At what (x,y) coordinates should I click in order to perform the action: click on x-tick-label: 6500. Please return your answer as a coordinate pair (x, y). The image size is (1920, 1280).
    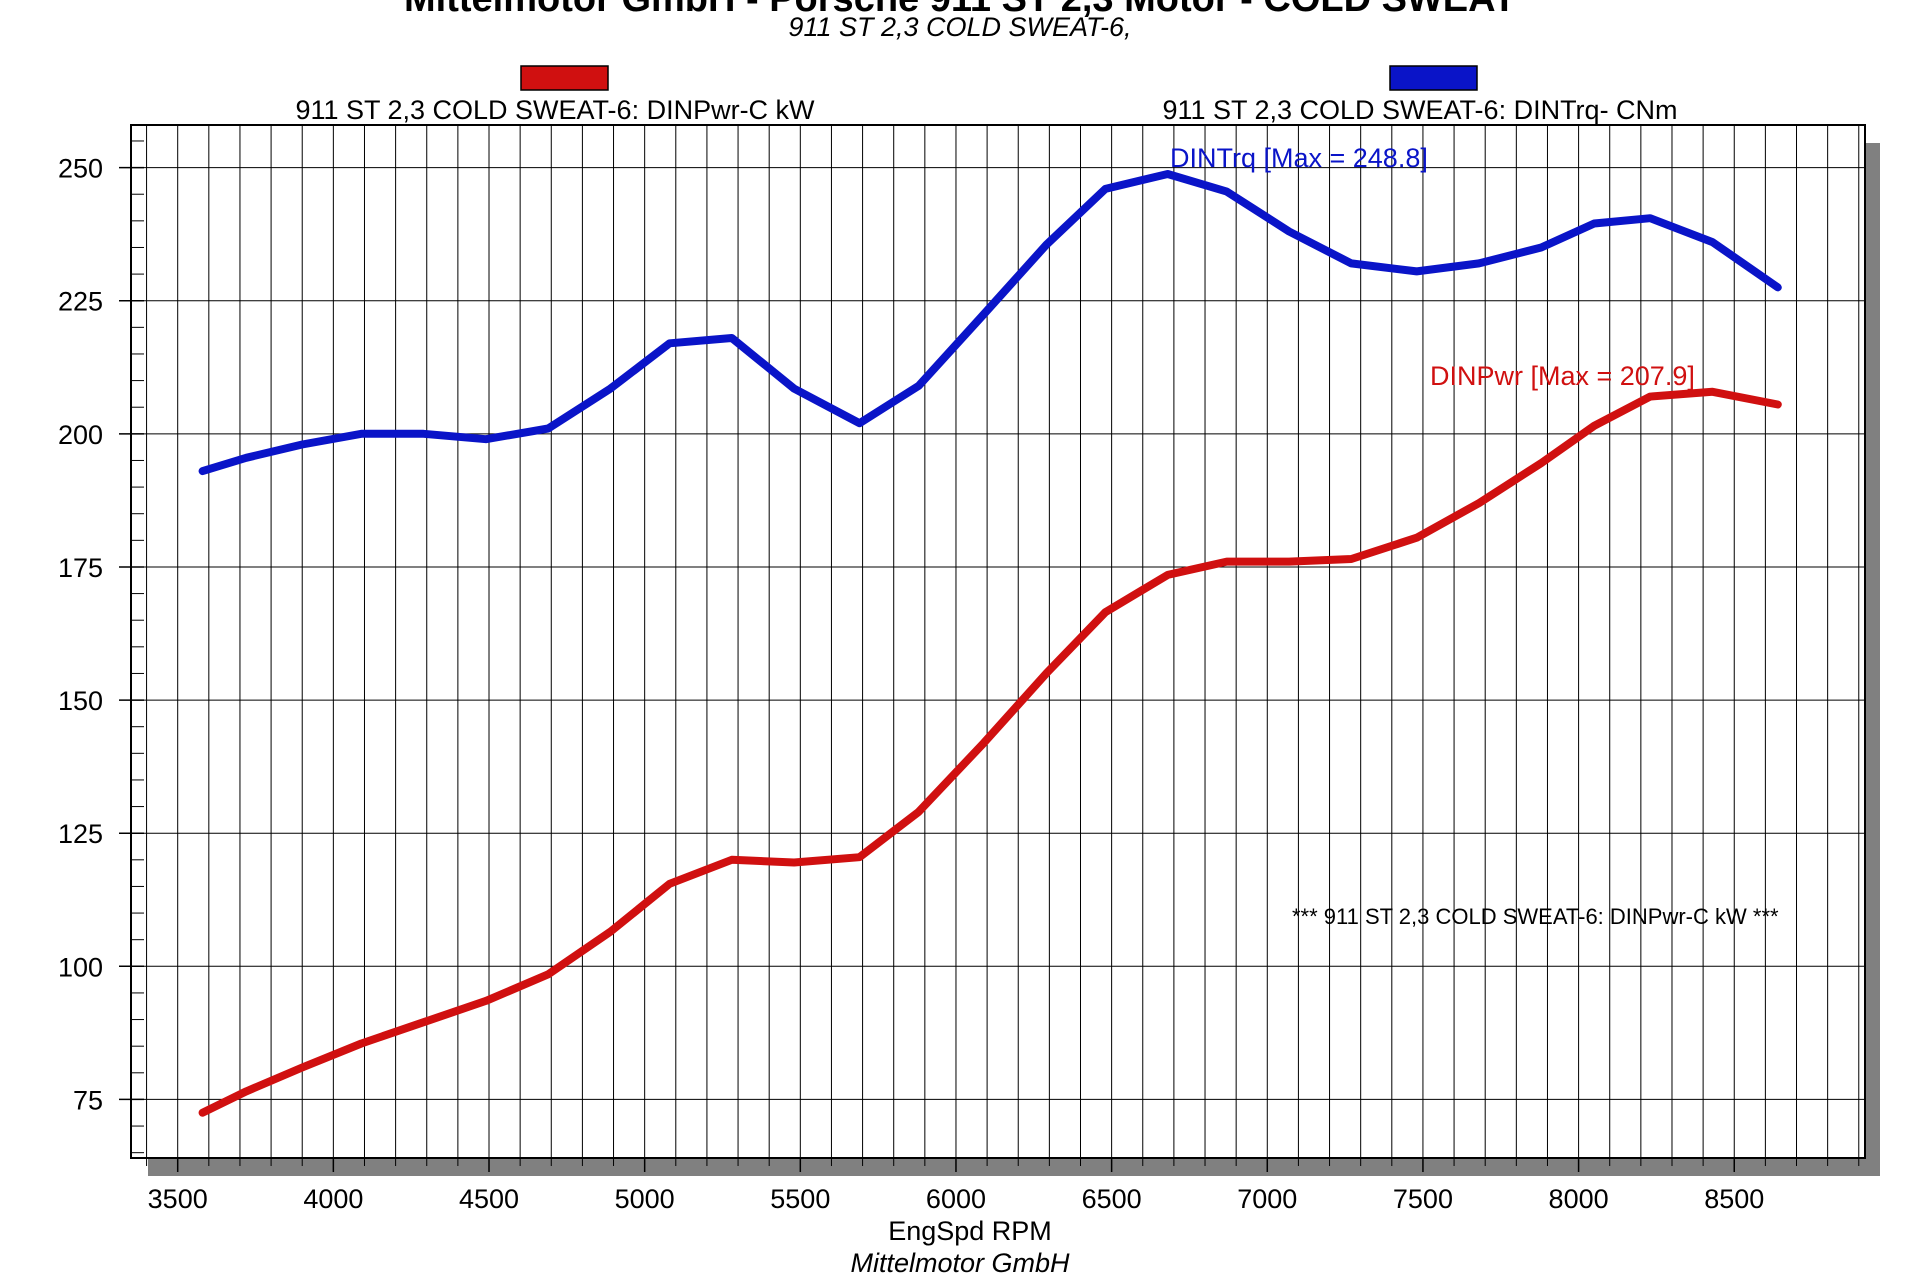
    Looking at the image, I should click on (1112, 1199).